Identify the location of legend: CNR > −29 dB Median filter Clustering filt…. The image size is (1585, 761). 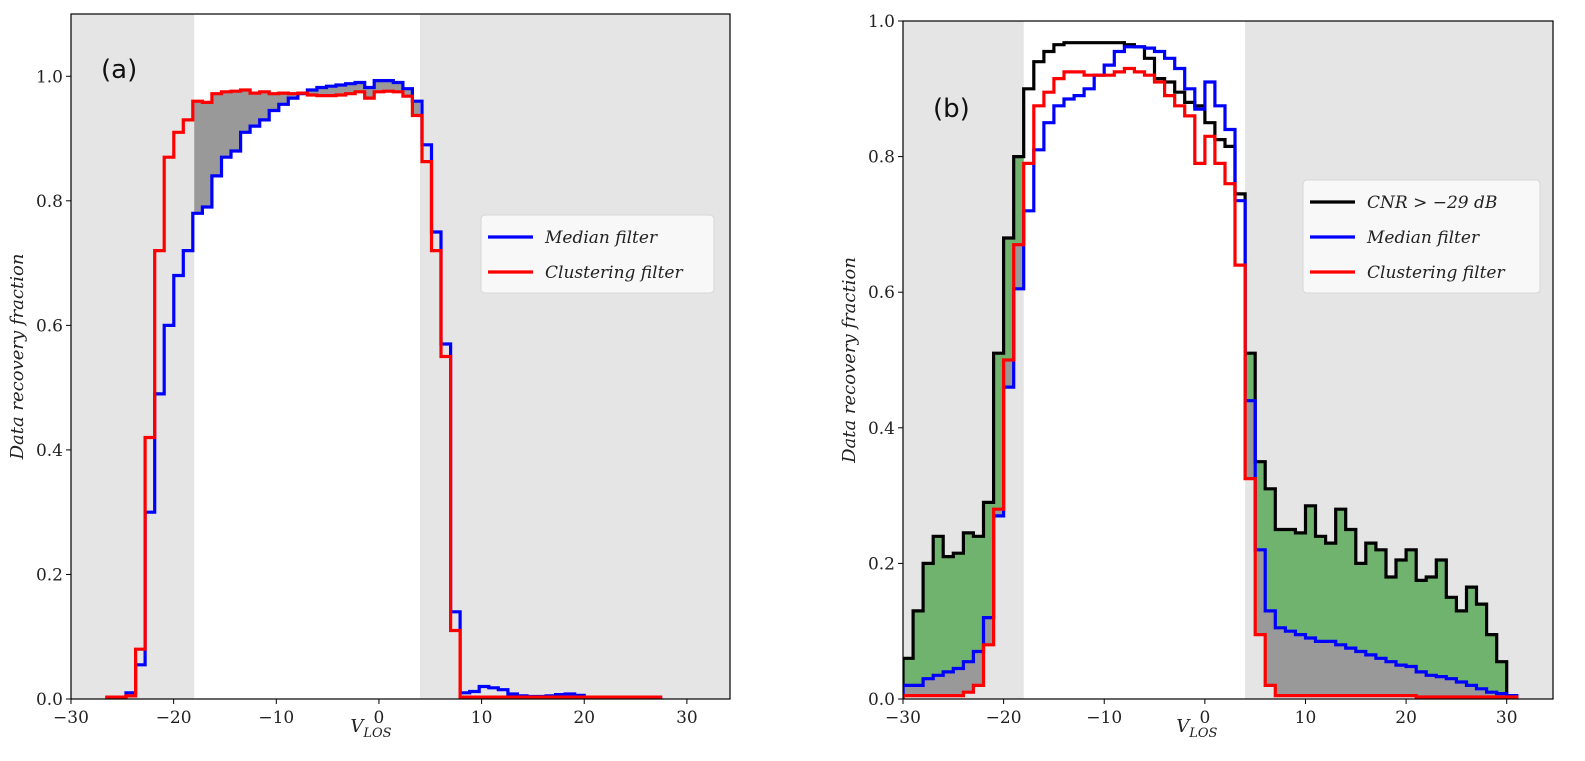
(1421, 236).